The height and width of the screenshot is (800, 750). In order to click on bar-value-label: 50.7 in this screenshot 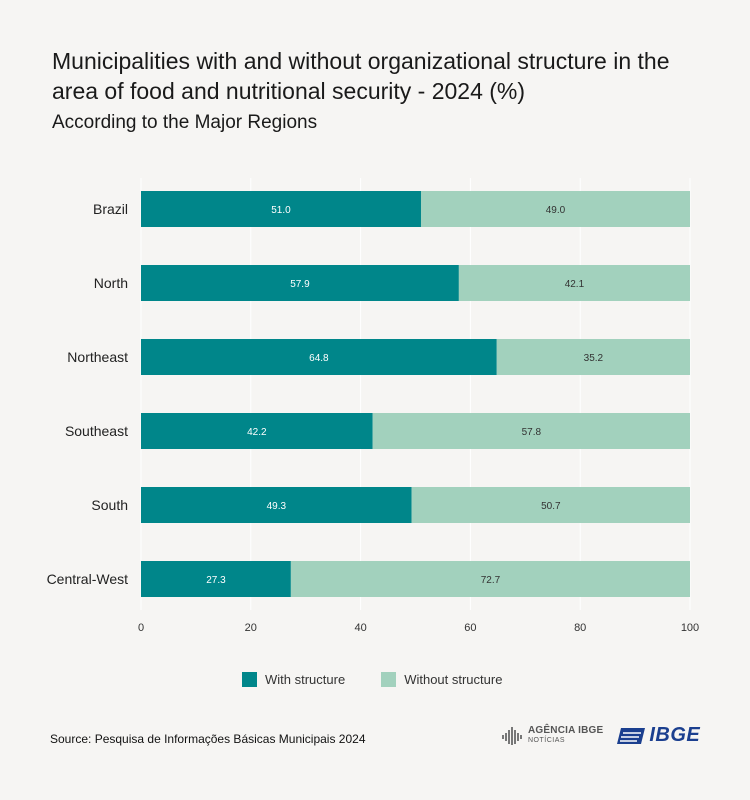, I will do `click(551, 506)`.